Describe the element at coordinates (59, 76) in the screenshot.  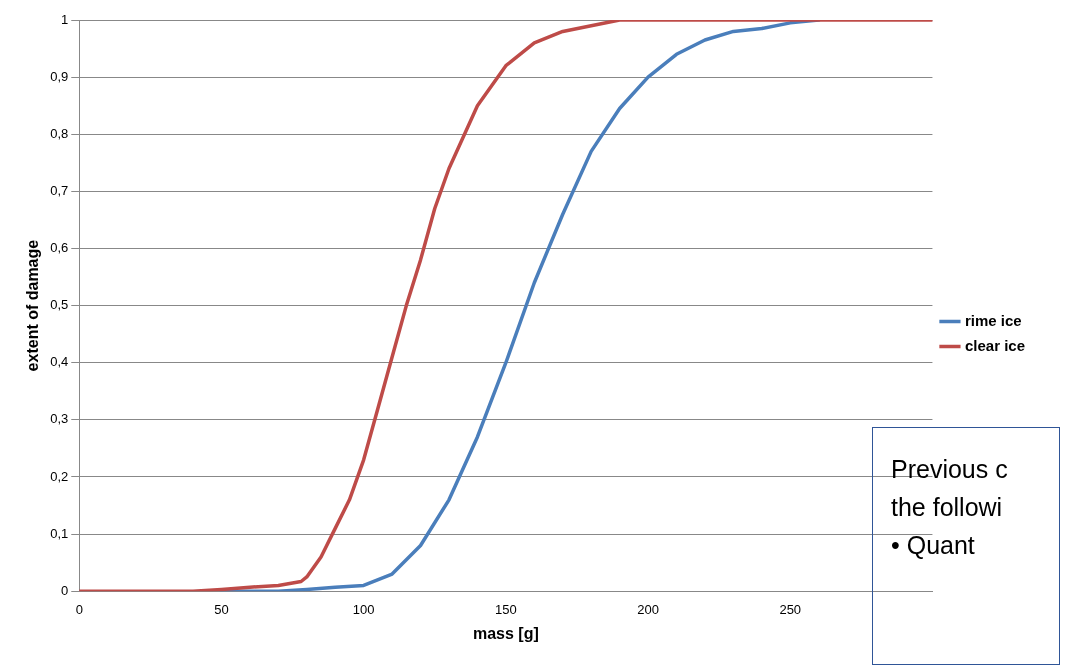
I see `y-tick-label: 0,9` at that location.